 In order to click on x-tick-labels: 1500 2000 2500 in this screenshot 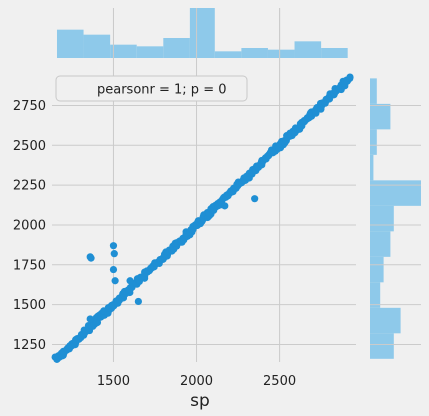, I will do `click(196, 381)`.